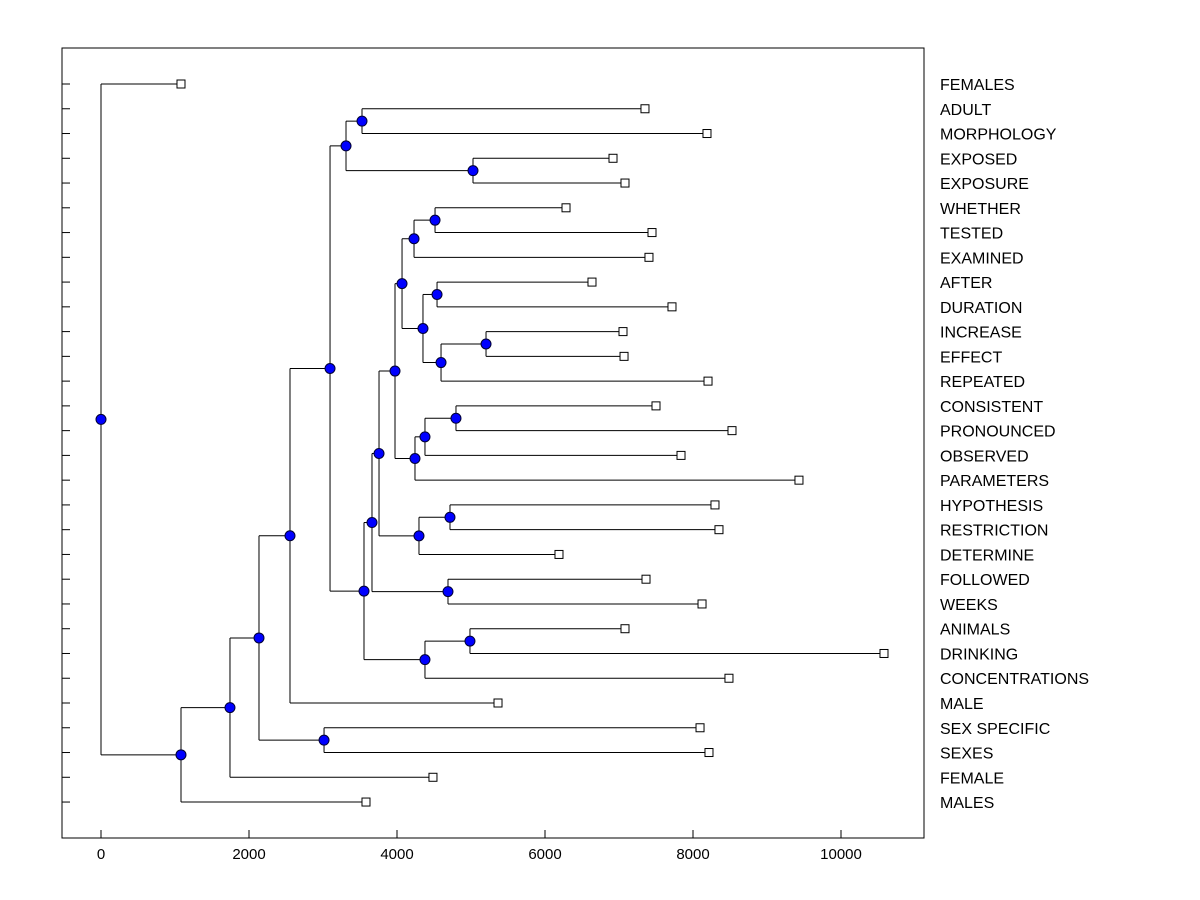 The image size is (1200, 900). I want to click on leaf-label: SEXES, so click(966, 754).